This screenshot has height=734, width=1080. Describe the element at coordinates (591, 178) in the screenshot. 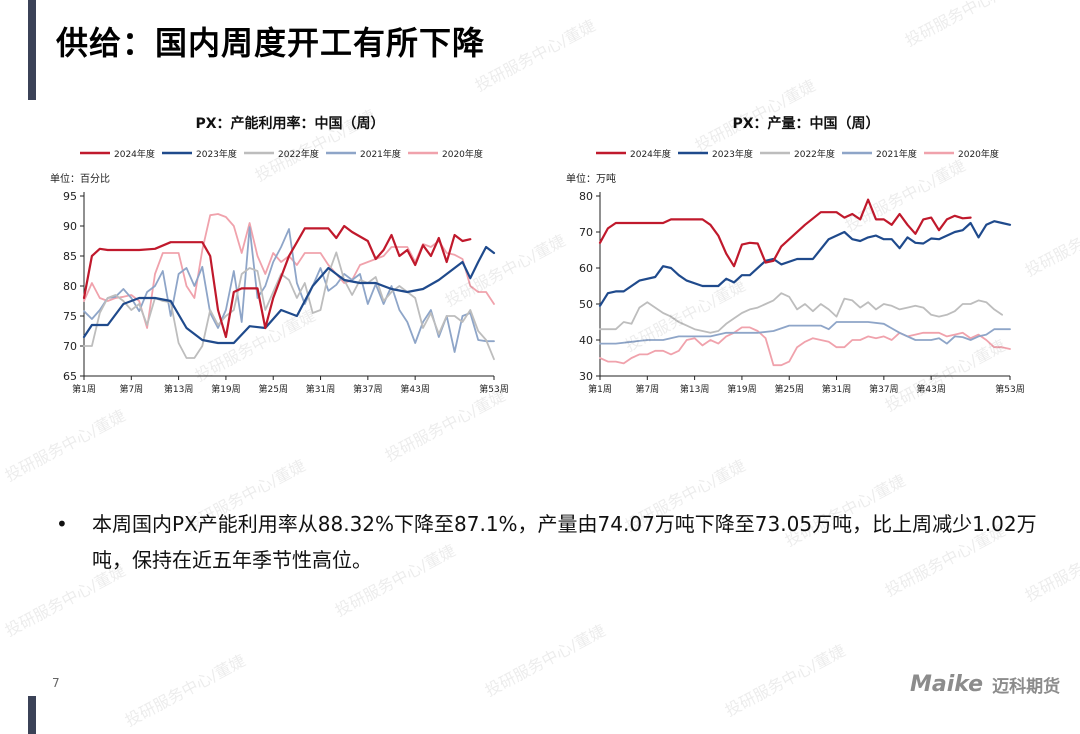

I see `c1-unit-label: 单位：万吨` at that location.